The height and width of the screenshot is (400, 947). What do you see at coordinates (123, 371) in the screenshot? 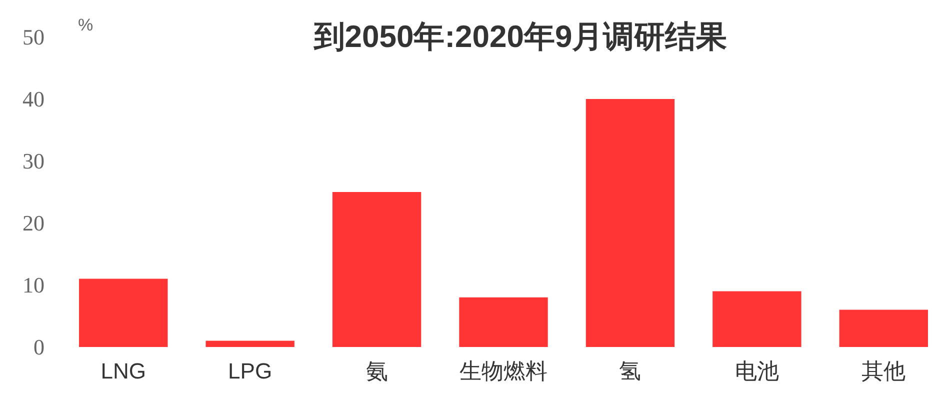
I see `x-tick-label: LNG` at bounding box center [123, 371].